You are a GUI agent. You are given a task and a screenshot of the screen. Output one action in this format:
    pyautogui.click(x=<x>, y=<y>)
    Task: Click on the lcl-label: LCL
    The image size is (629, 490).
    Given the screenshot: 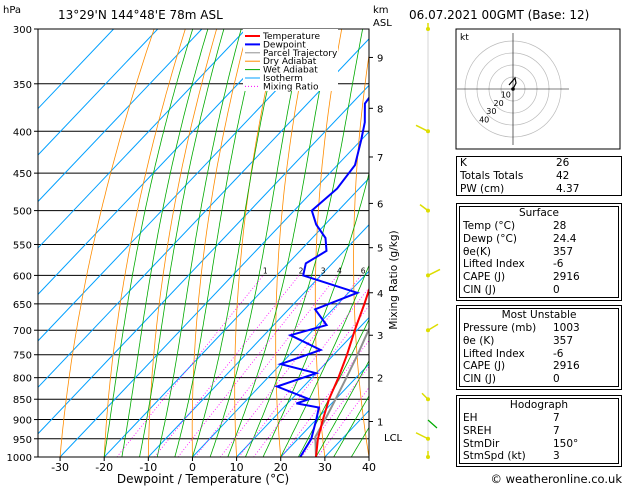 What is the action you would take?
    pyautogui.click(x=393, y=438)
    